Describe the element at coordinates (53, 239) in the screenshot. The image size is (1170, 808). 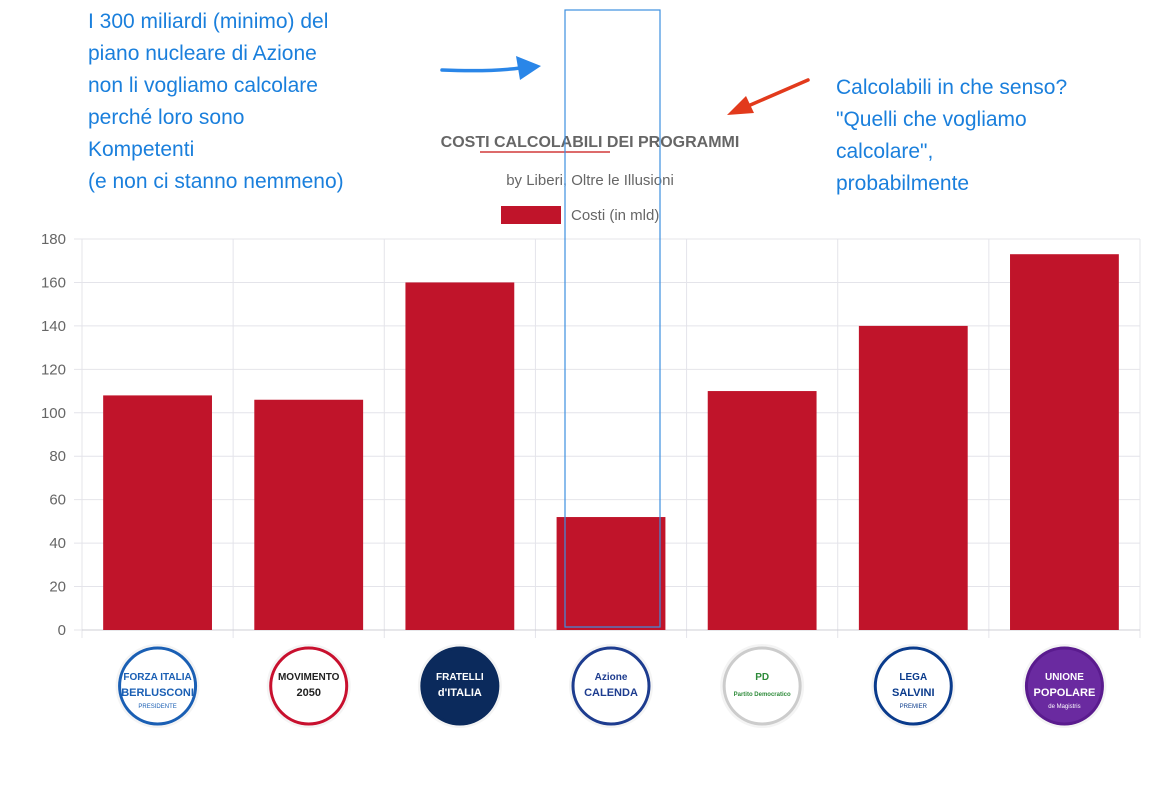
I see `y-tick-label: 180` at that location.